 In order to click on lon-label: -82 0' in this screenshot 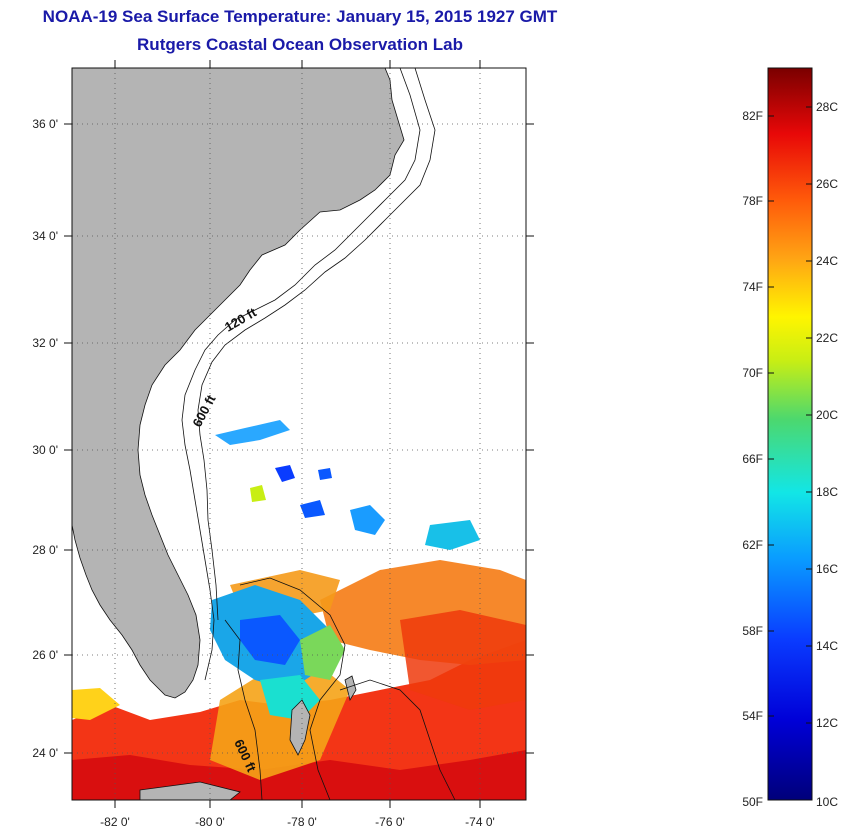, I will do `click(115, 822)`.